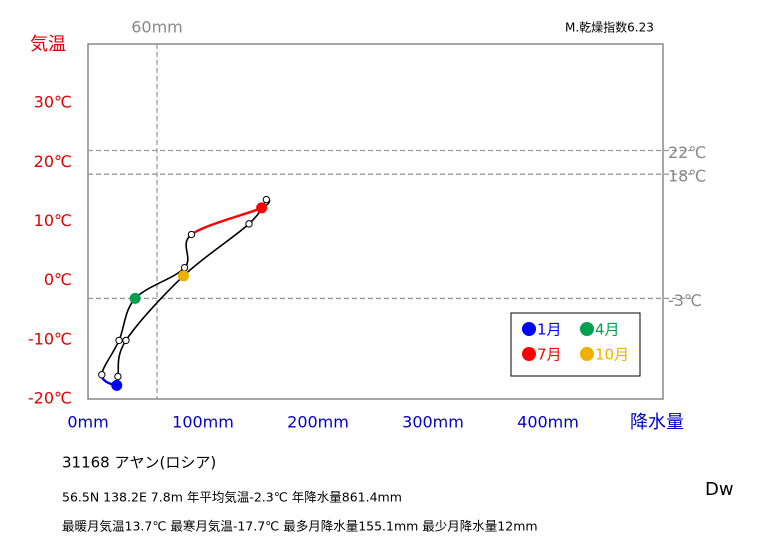 This screenshot has height=545, width=763. I want to click on reference-label: 18℃, so click(687, 176).